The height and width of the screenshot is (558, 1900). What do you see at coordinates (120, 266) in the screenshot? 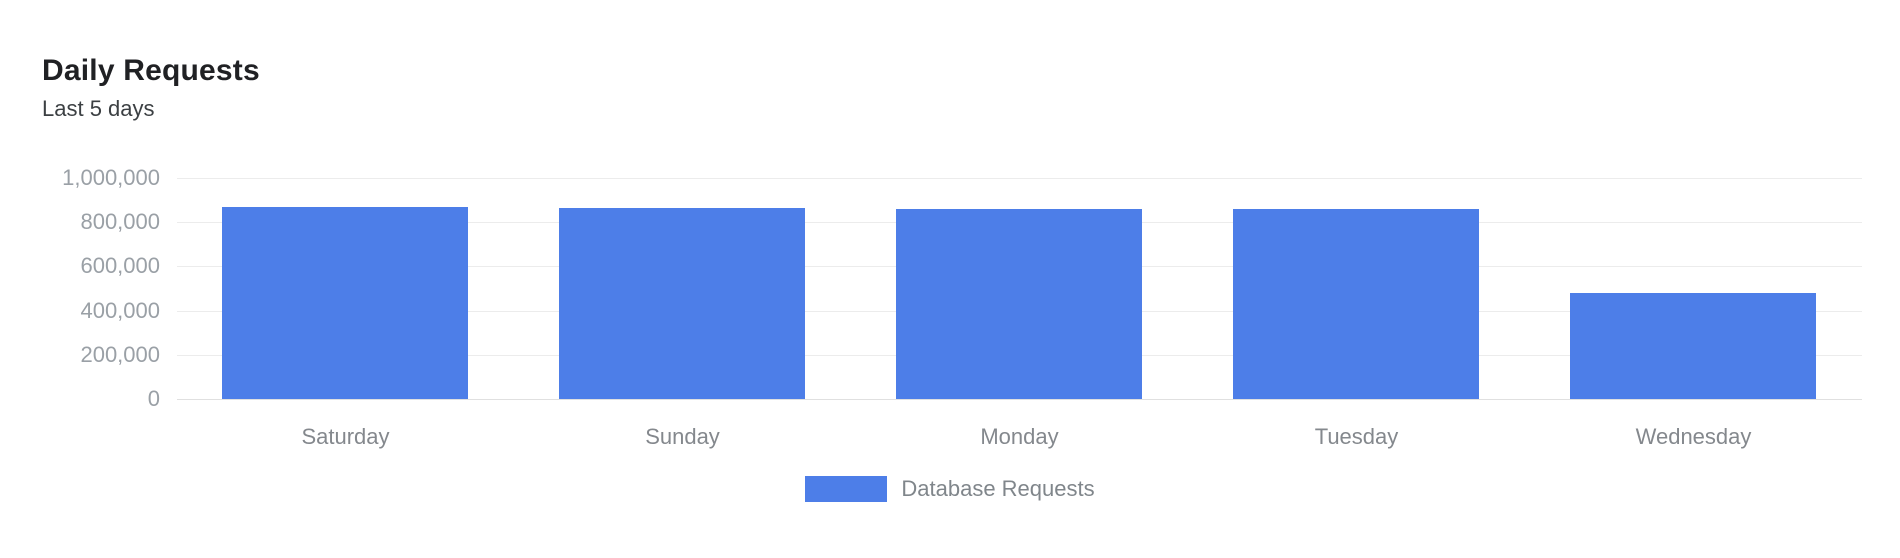
I see `y-tick-label: 600,000` at bounding box center [120, 266].